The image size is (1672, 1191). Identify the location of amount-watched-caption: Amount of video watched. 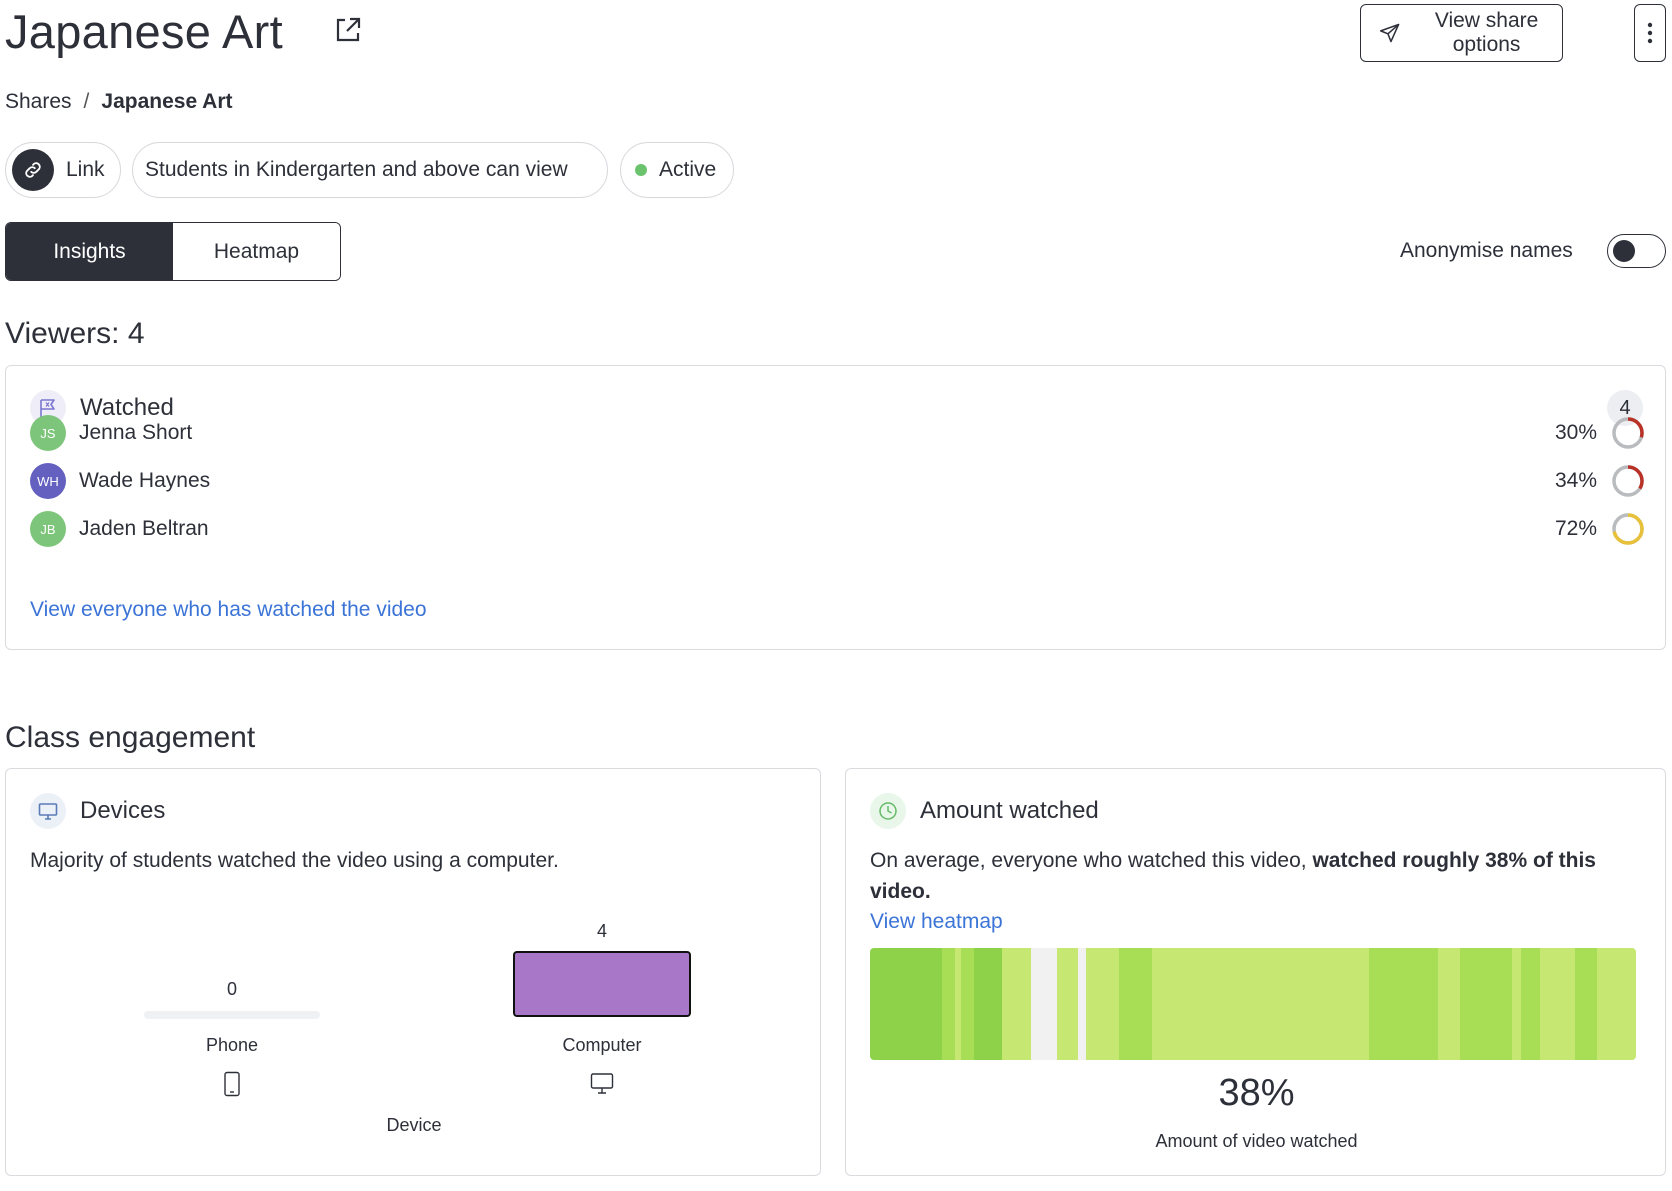
(1256, 1141).